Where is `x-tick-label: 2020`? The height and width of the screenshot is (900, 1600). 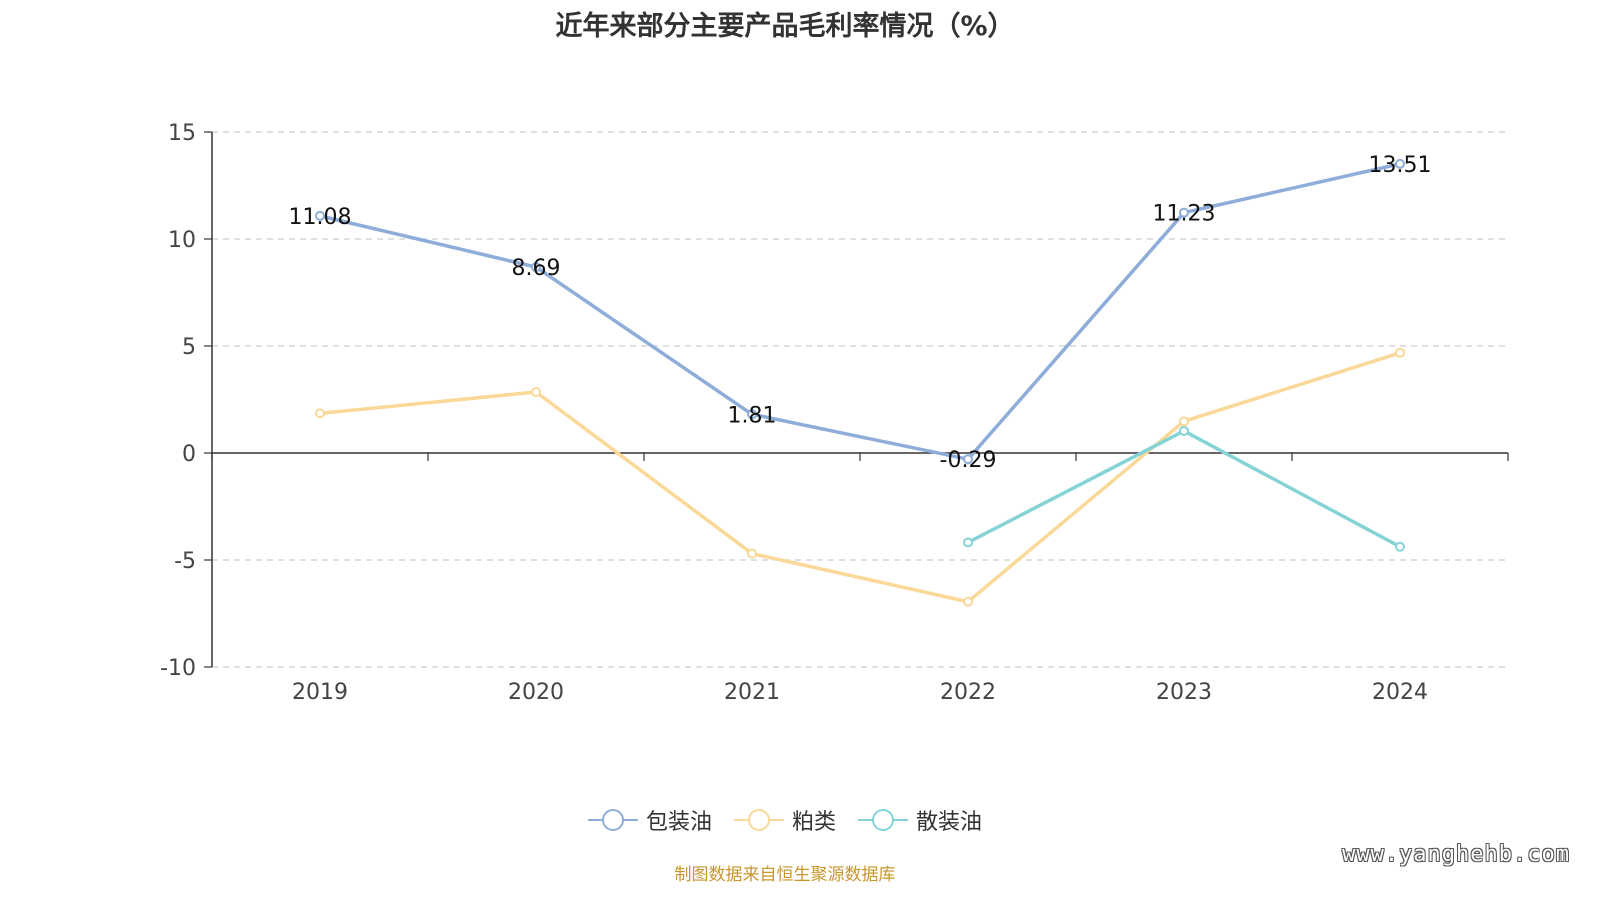 x-tick-label: 2020 is located at coordinates (536, 692).